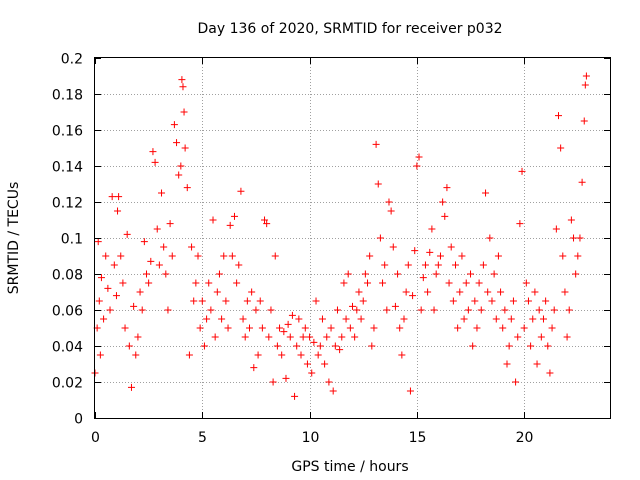  I want to click on x-tick-label: 0, so click(95, 438).